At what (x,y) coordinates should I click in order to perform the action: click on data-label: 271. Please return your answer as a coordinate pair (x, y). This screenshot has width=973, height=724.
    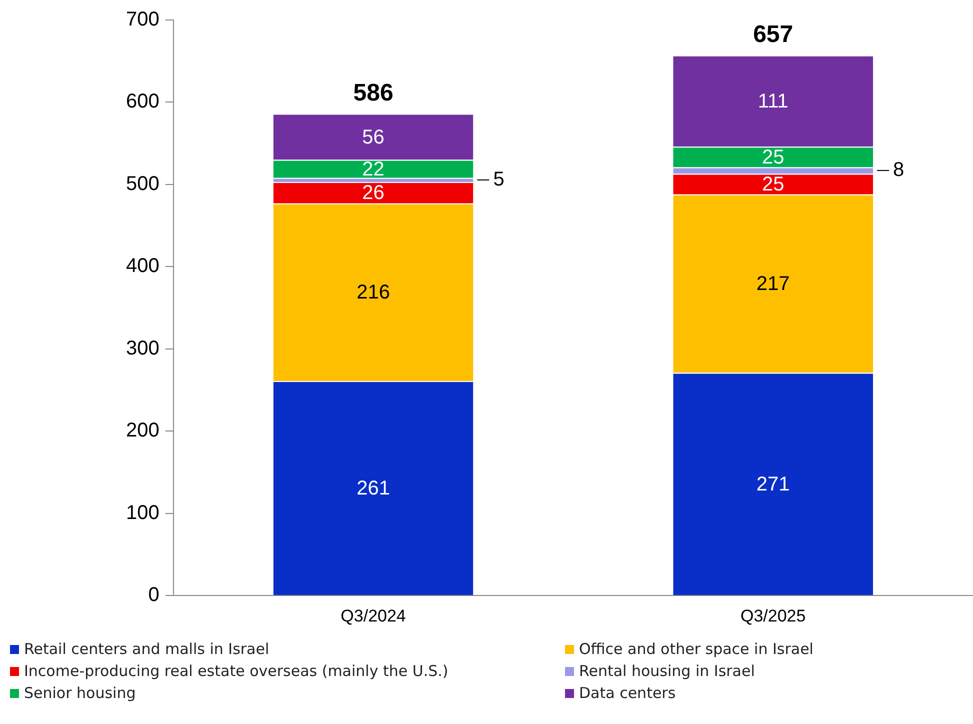
    Looking at the image, I should click on (773, 484).